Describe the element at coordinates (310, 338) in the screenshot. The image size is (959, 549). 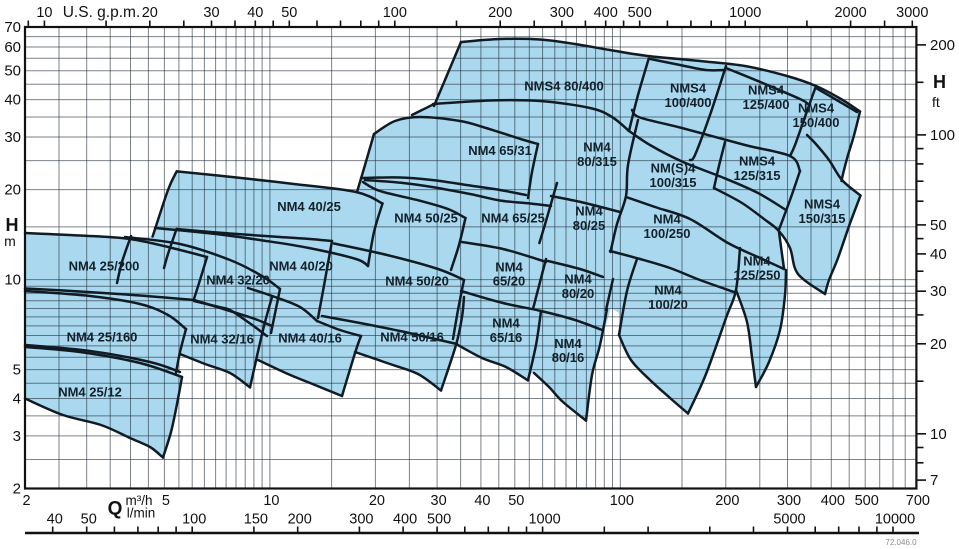
I see `svg-text: NM4 40/16` at that location.